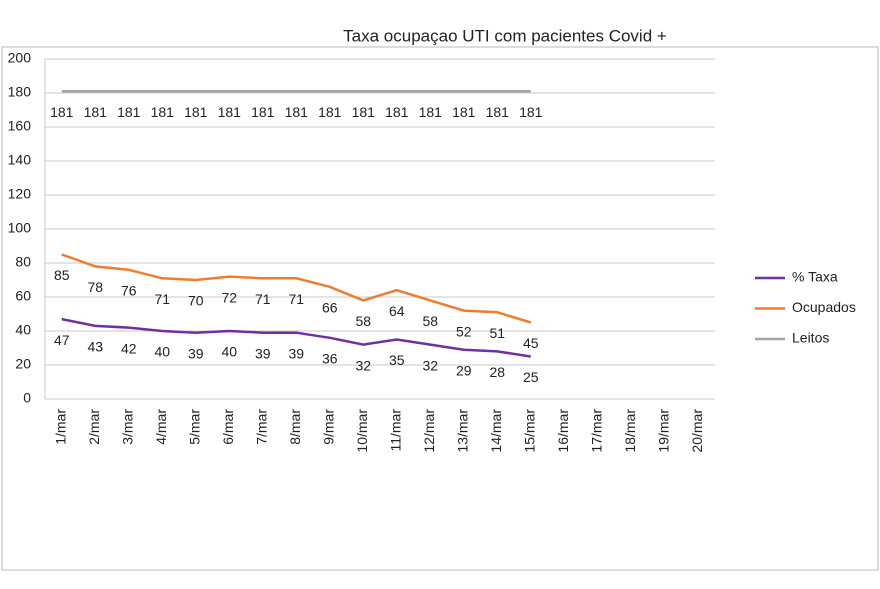  Describe the element at coordinates (228, 427) in the screenshot. I see `x-tick-label: 6/mar` at that location.